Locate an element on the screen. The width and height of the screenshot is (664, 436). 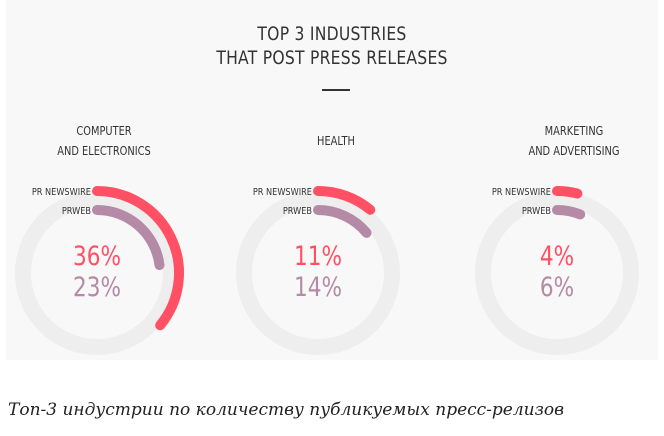
value-label-prweb-computer: 23% is located at coordinates (97, 287).